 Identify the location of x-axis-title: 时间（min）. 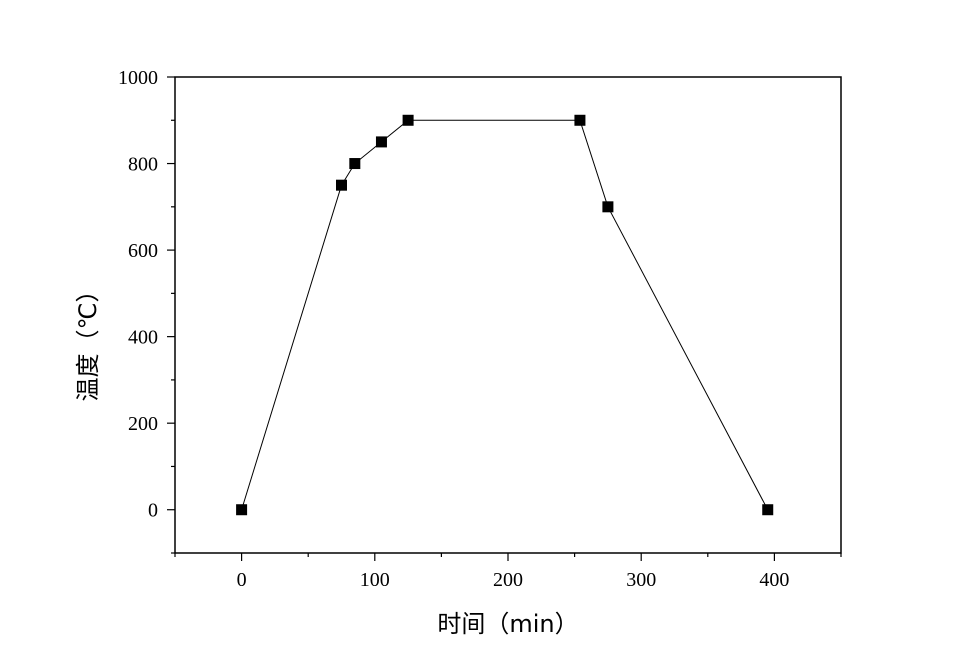
(507, 624).